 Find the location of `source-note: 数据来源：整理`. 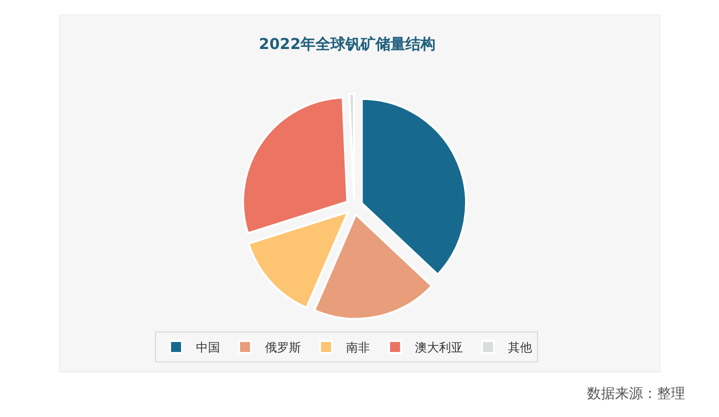

source-note: 数据来源：整理 is located at coordinates (636, 394).